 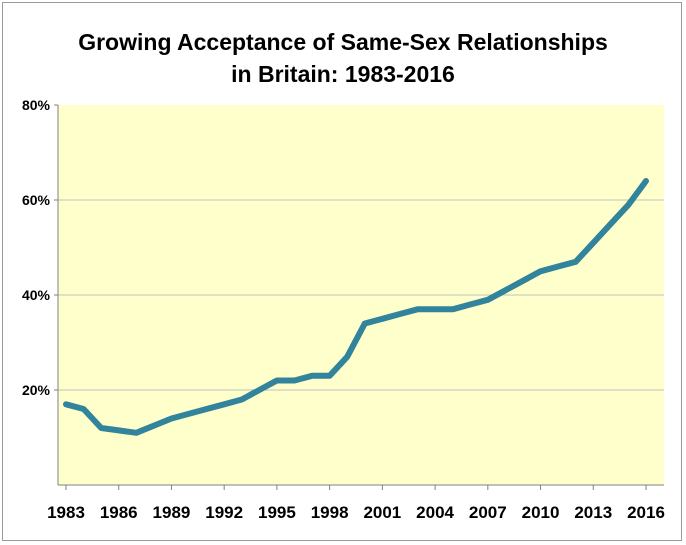 What do you see at coordinates (40, 247) in the screenshot?
I see `y-tick-labels: 80% 60% 40% 20%` at bounding box center [40, 247].